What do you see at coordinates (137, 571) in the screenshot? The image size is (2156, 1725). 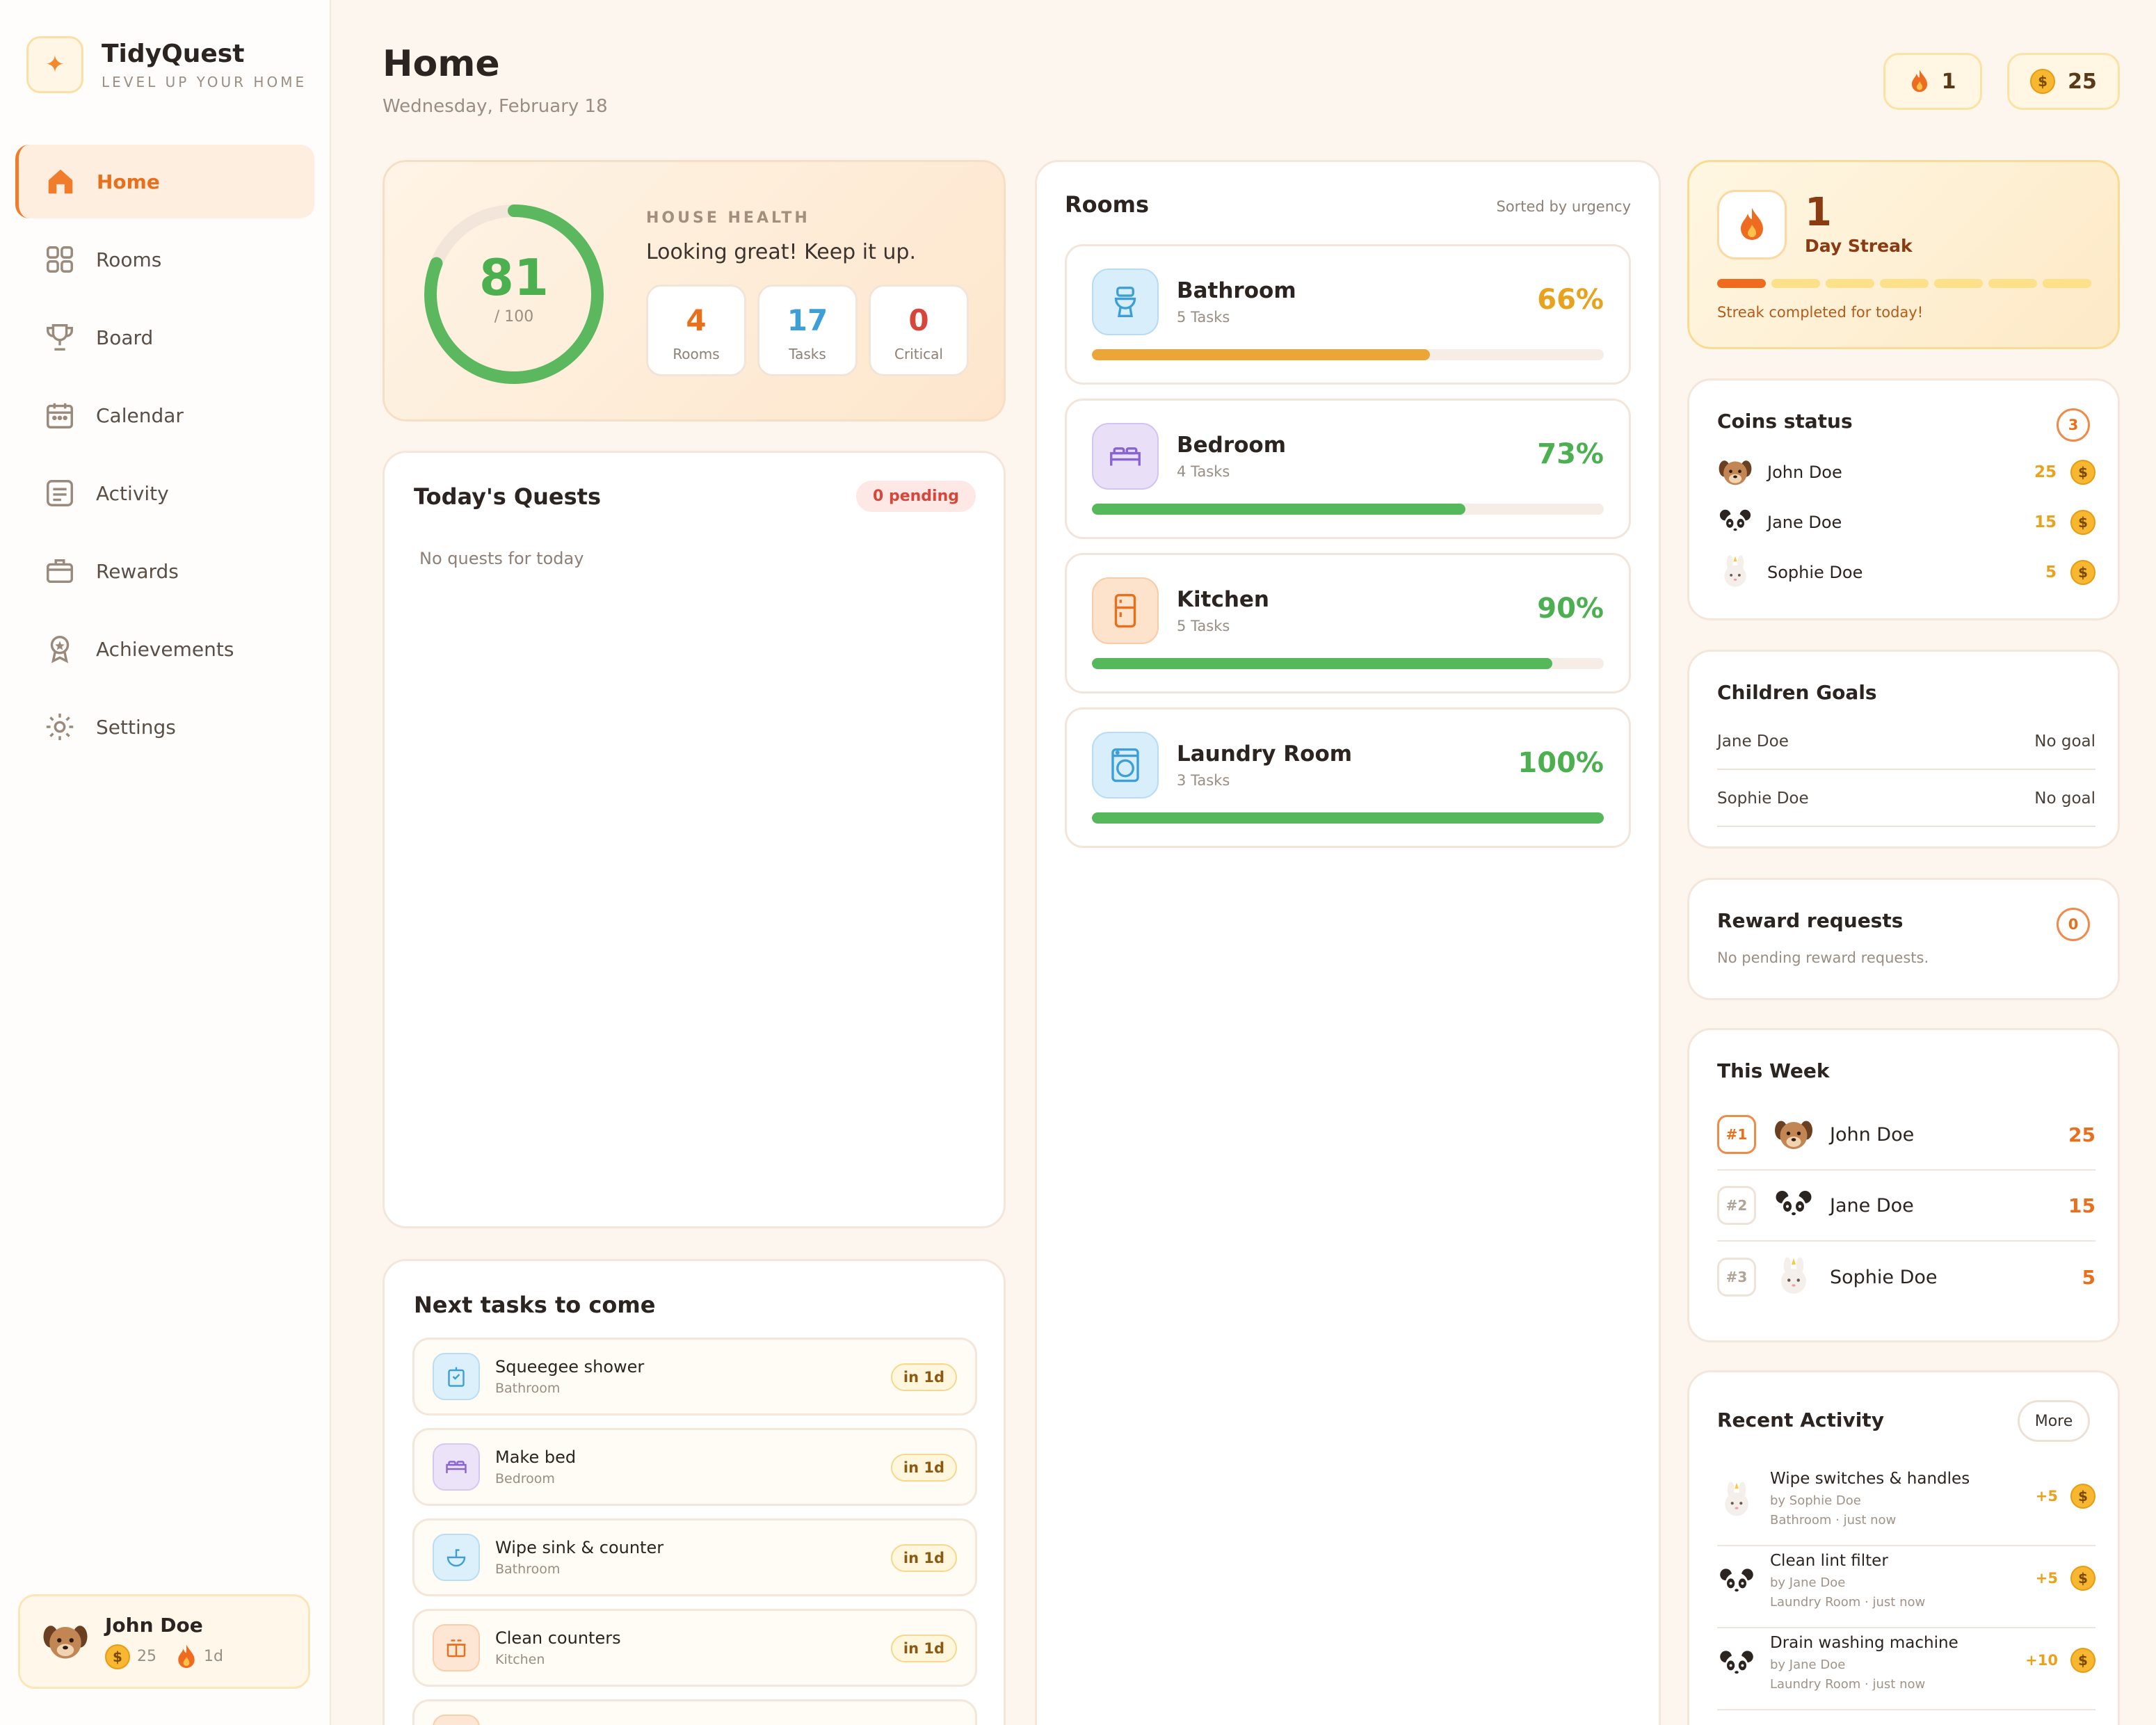 I see `nav-label: Rewards` at bounding box center [137, 571].